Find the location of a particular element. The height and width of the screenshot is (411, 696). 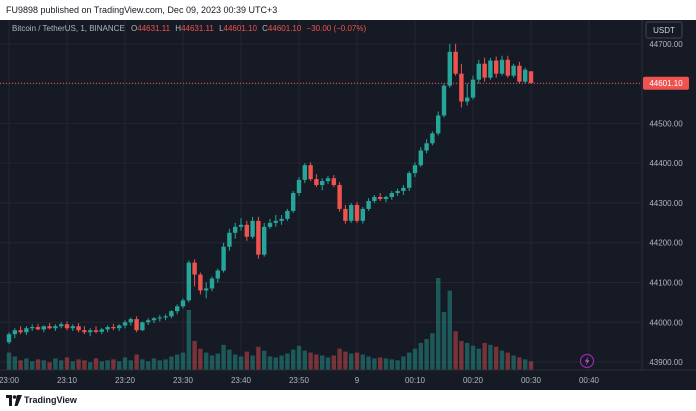

footer-bar: TradingView is located at coordinates (348, 400).